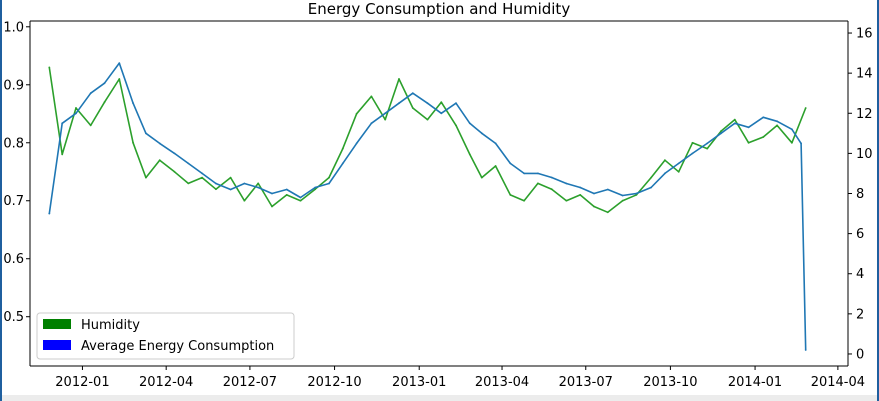  What do you see at coordinates (439, 9) in the screenshot?
I see `chart-title: Energy Consumption and Humidity` at bounding box center [439, 9].